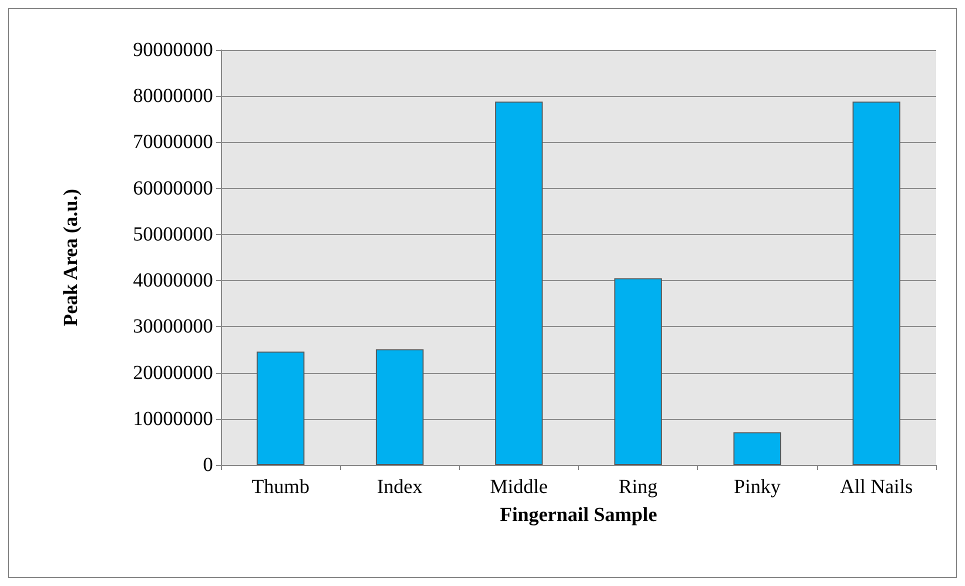  I want to click on x-tick-label: Thumb, so click(281, 487).